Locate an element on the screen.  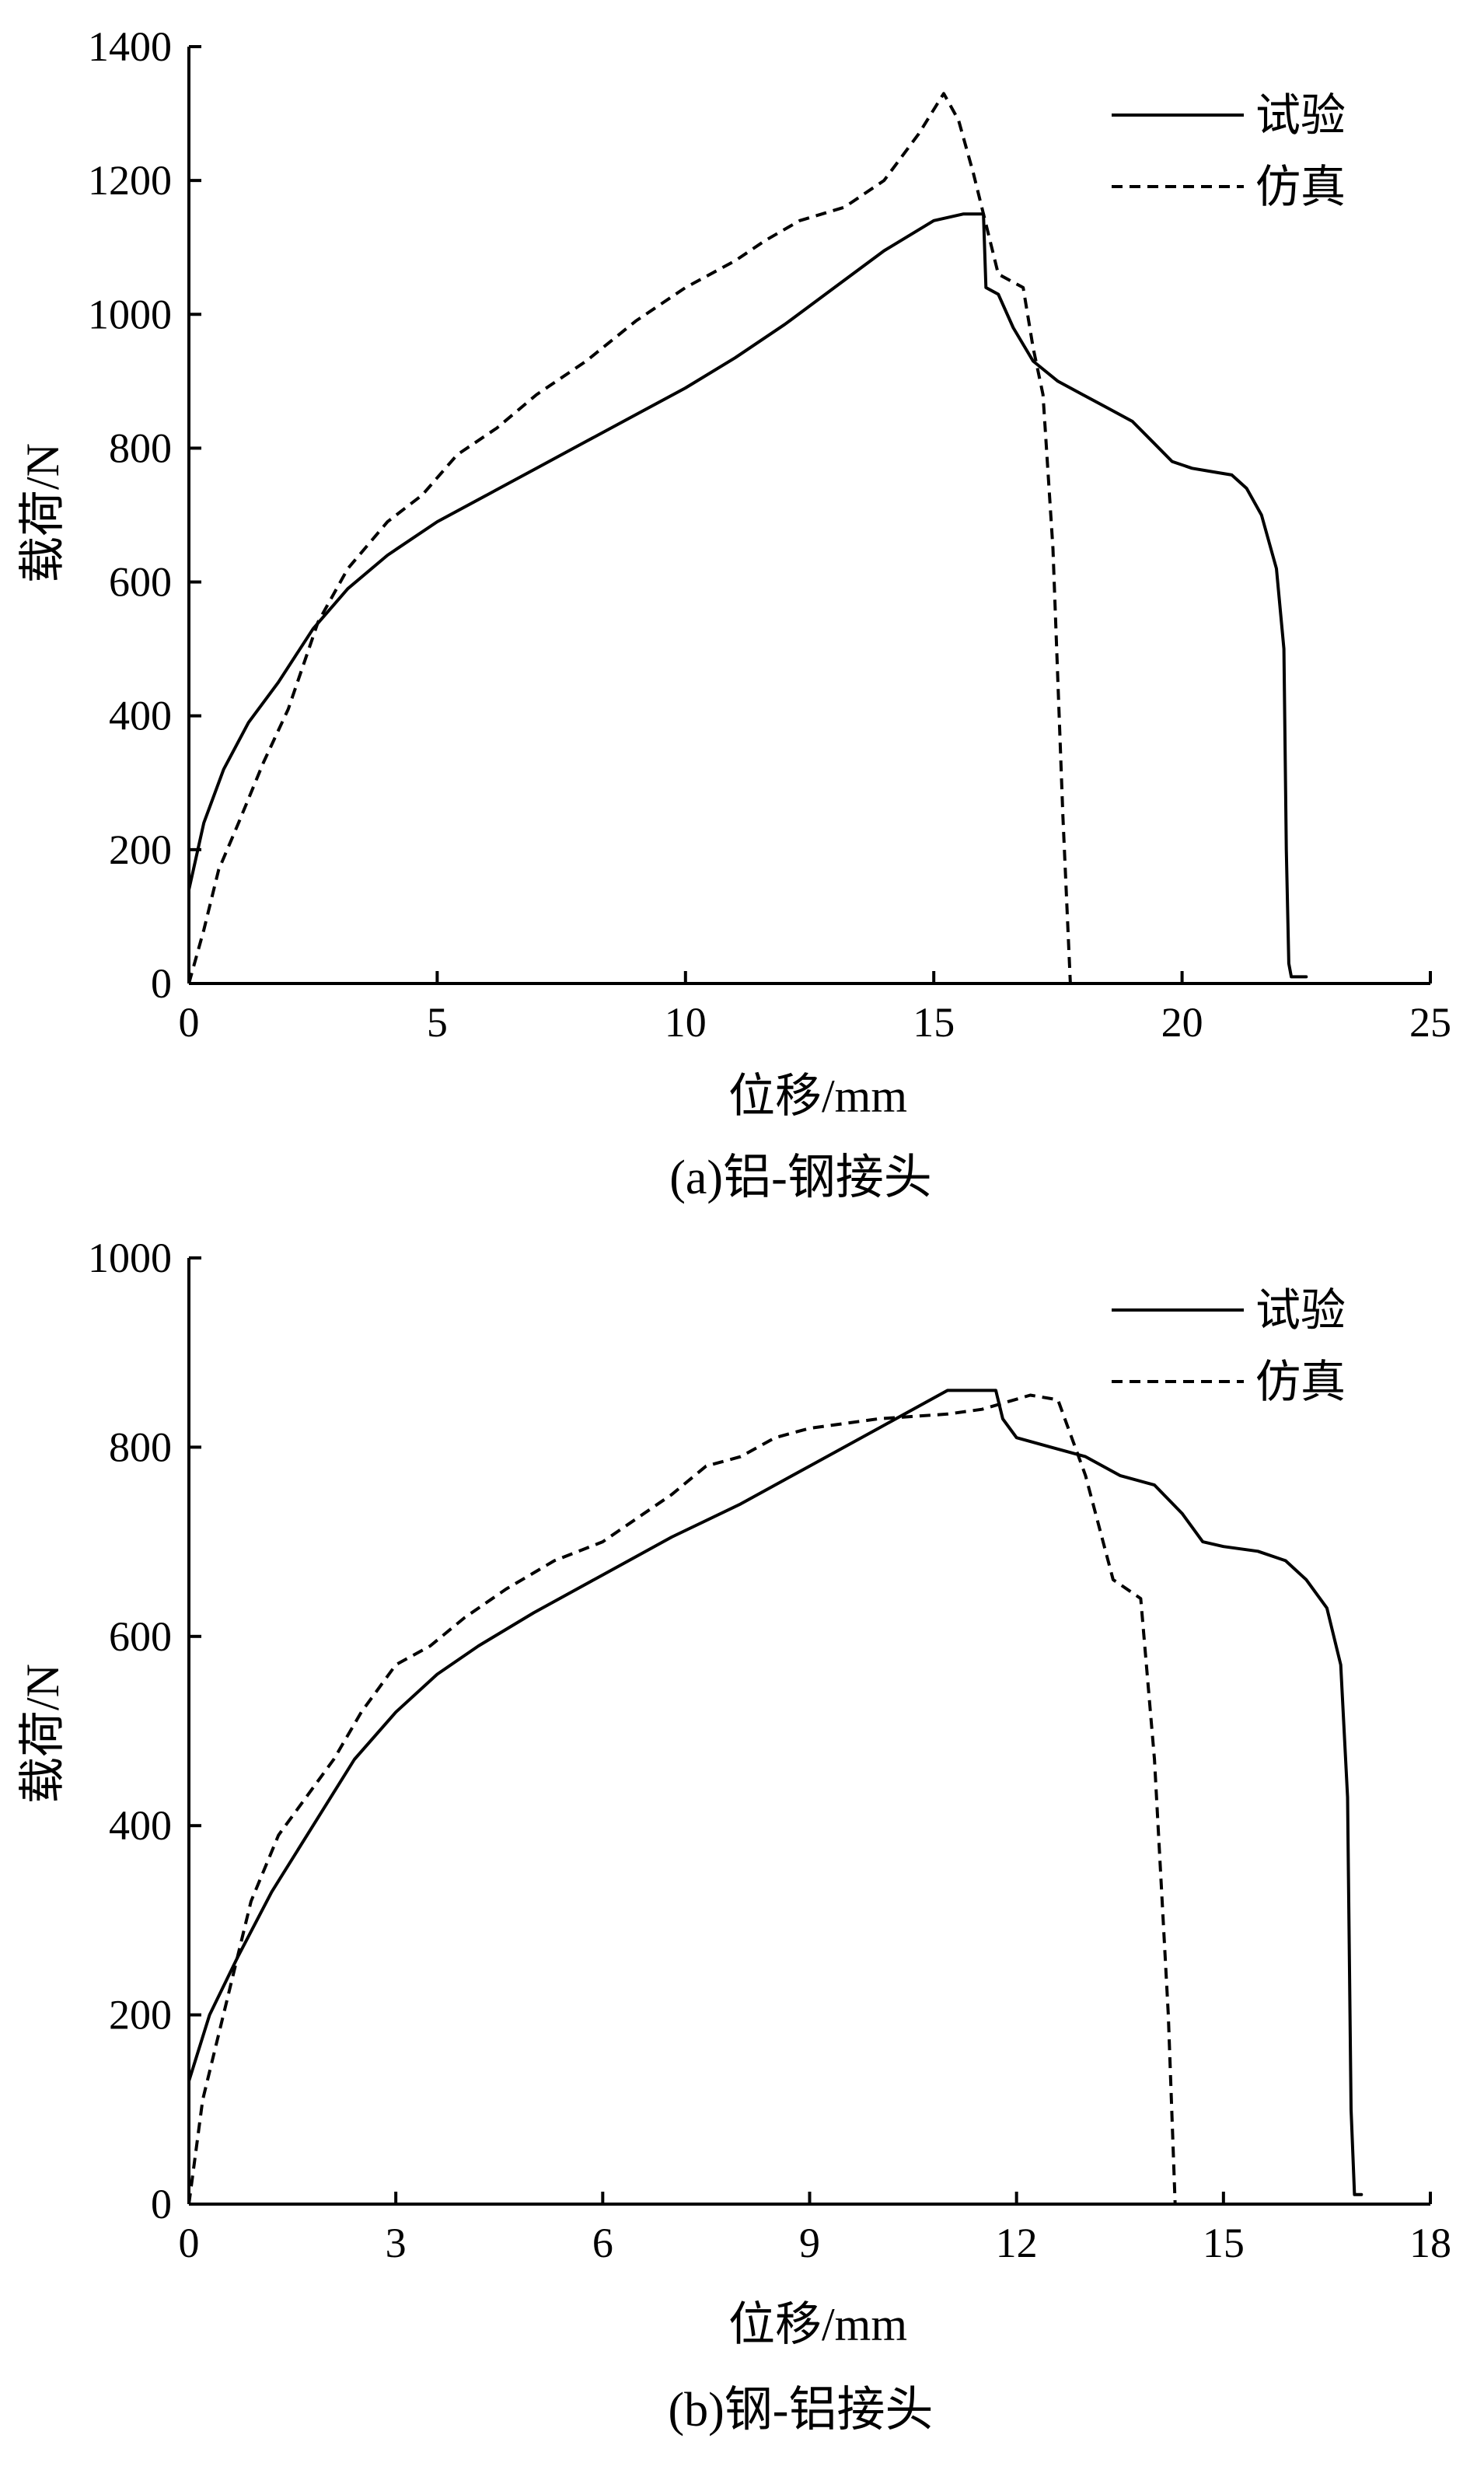
y-tick-label-b: 600 is located at coordinates (140, 1637).